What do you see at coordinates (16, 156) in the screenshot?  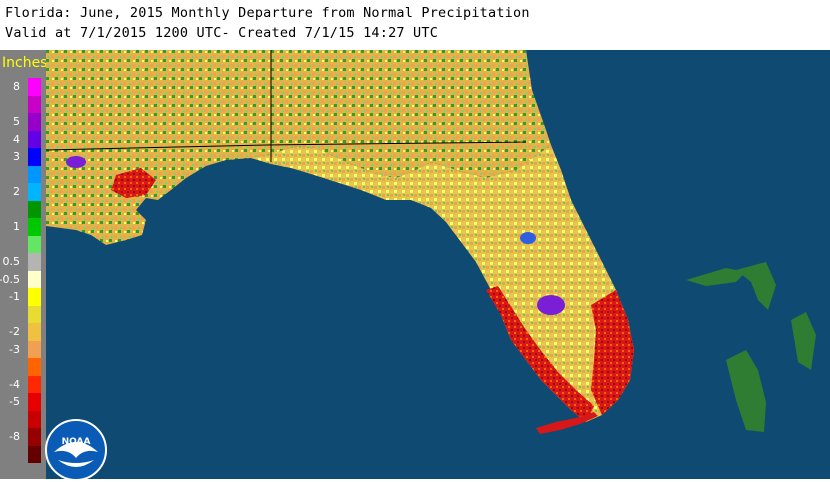 I see `legend-tick-label: 3` at bounding box center [16, 156].